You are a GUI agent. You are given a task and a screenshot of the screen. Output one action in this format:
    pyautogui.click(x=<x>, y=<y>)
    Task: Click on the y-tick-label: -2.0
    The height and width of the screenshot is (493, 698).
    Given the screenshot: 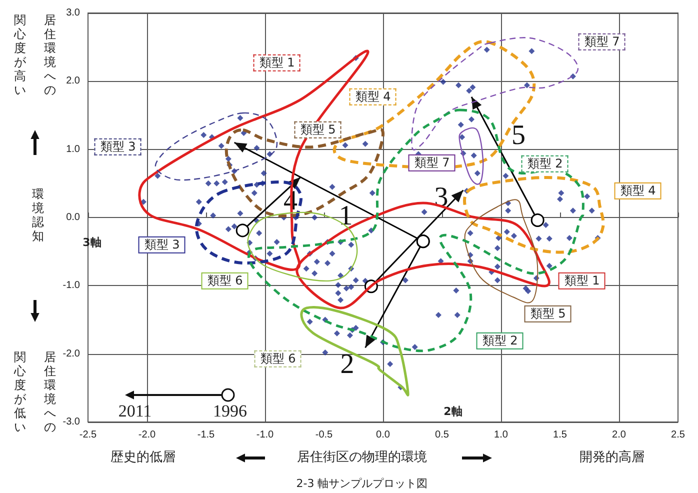 What is the action you would take?
    pyautogui.click(x=71, y=354)
    